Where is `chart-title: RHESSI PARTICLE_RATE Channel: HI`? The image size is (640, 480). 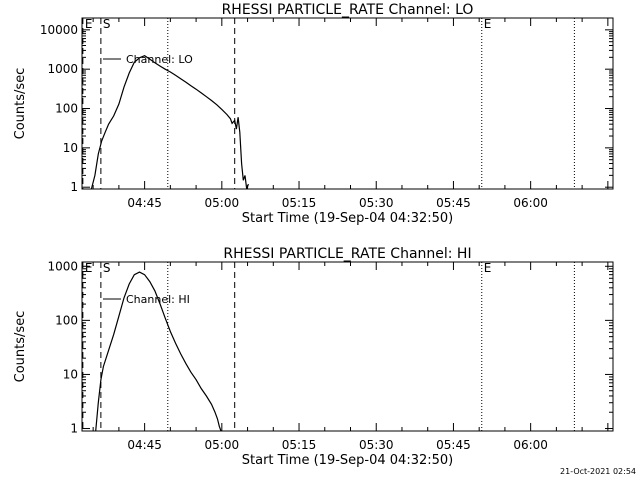
chart-title: RHESSI PARTICLE_RATE Channel: HI is located at coordinates (347, 254).